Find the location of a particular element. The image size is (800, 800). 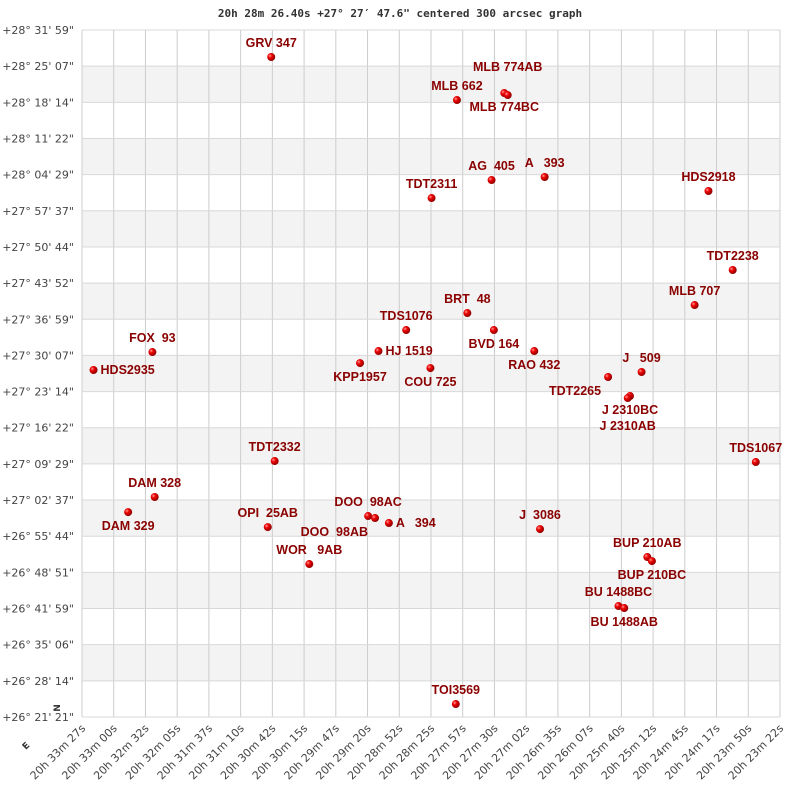

star-point: TDT2265 is located at coordinates (581, 385).